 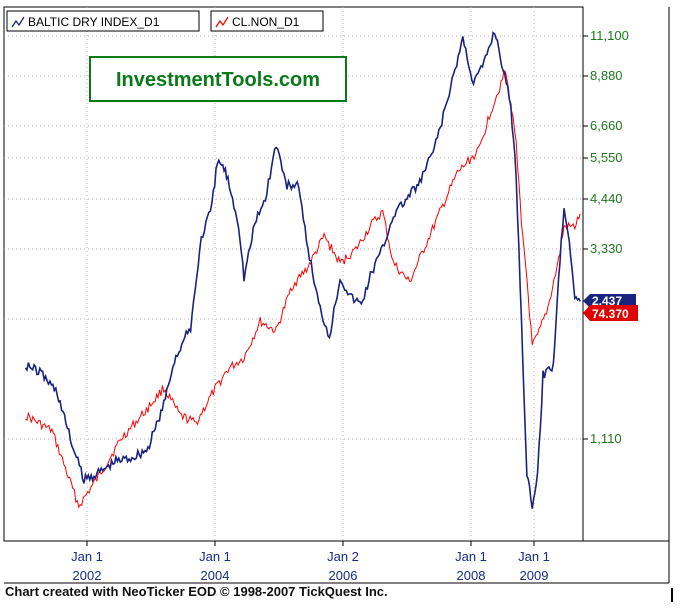 I want to click on x-tick-2004-line2: 2004, so click(x=215, y=575).